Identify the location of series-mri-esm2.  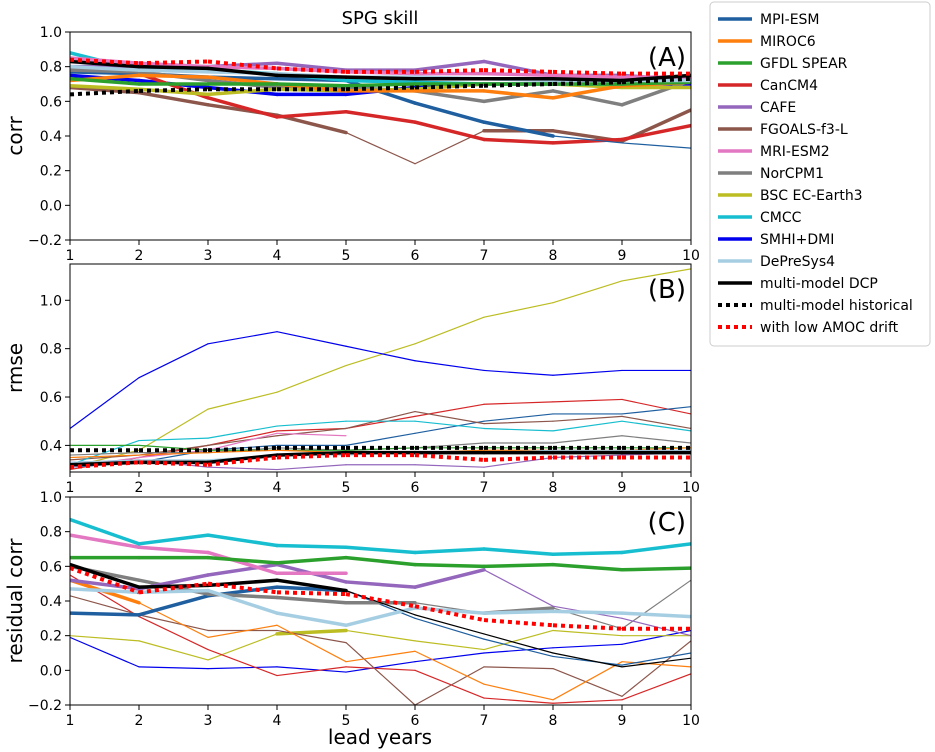
(209, 554).